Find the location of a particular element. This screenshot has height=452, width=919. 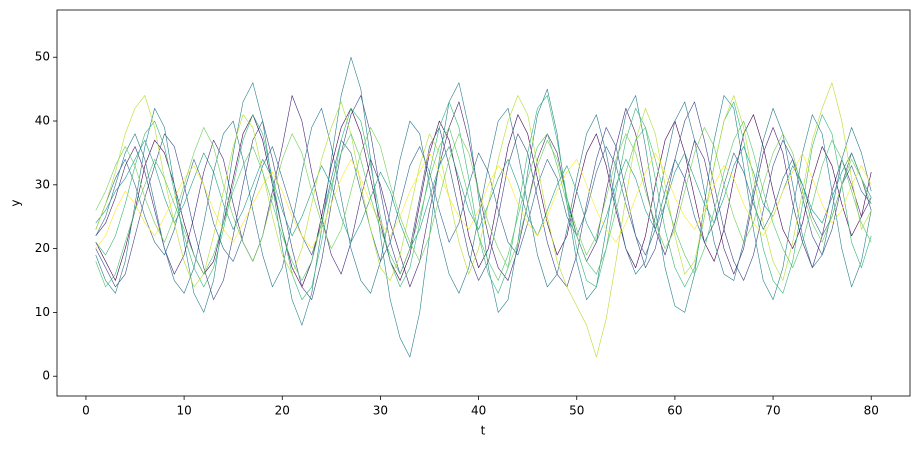

x-tick-label: 10 is located at coordinates (183, 411).